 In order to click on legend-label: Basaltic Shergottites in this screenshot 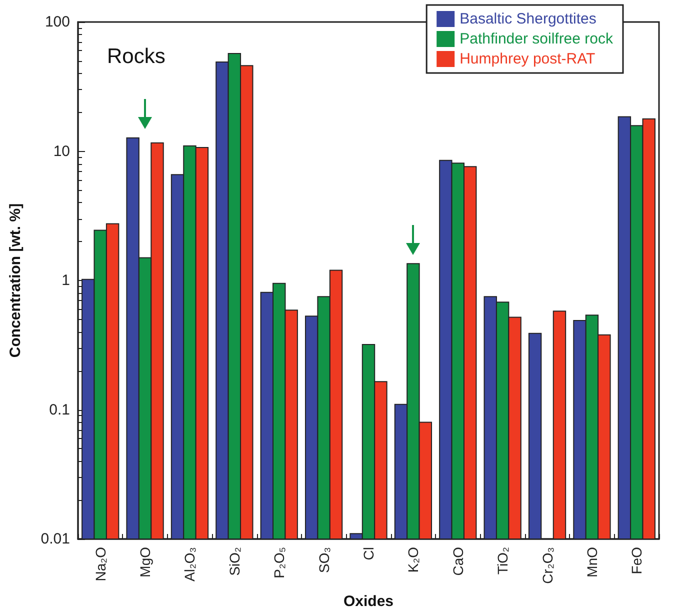, I will do `click(528, 19)`.